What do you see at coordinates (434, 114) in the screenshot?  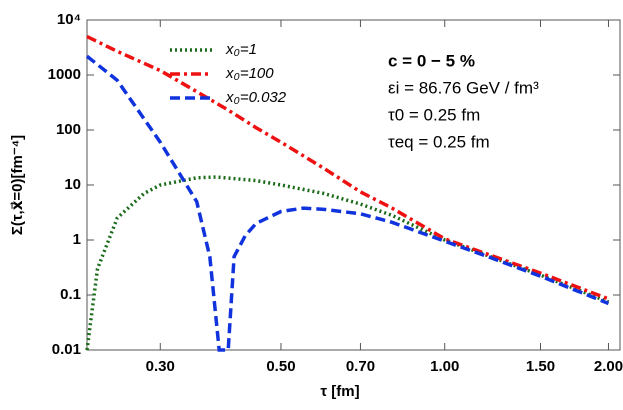 I see `annotation: τ0 = 0.25 fm` at bounding box center [434, 114].